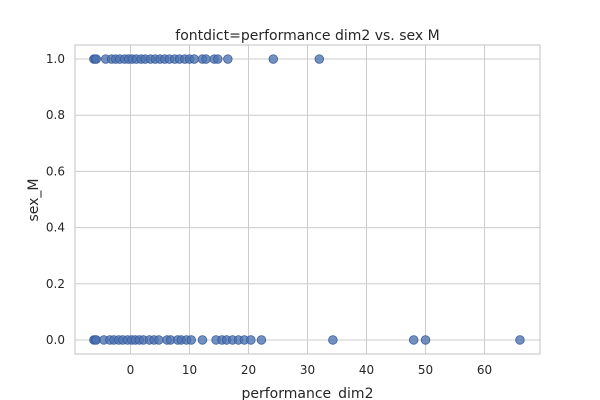 This screenshot has width=600, height=400. Describe the element at coordinates (55, 115) in the screenshot. I see `y-tick-label: 0.8` at that location.